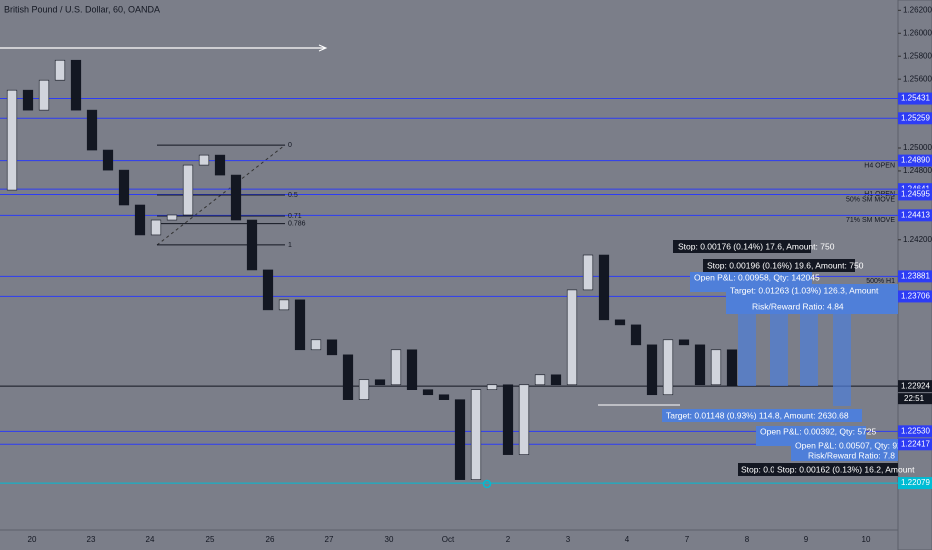 This screenshot has height=550, width=932. I want to click on price-label: 1.24595, so click(915, 194).